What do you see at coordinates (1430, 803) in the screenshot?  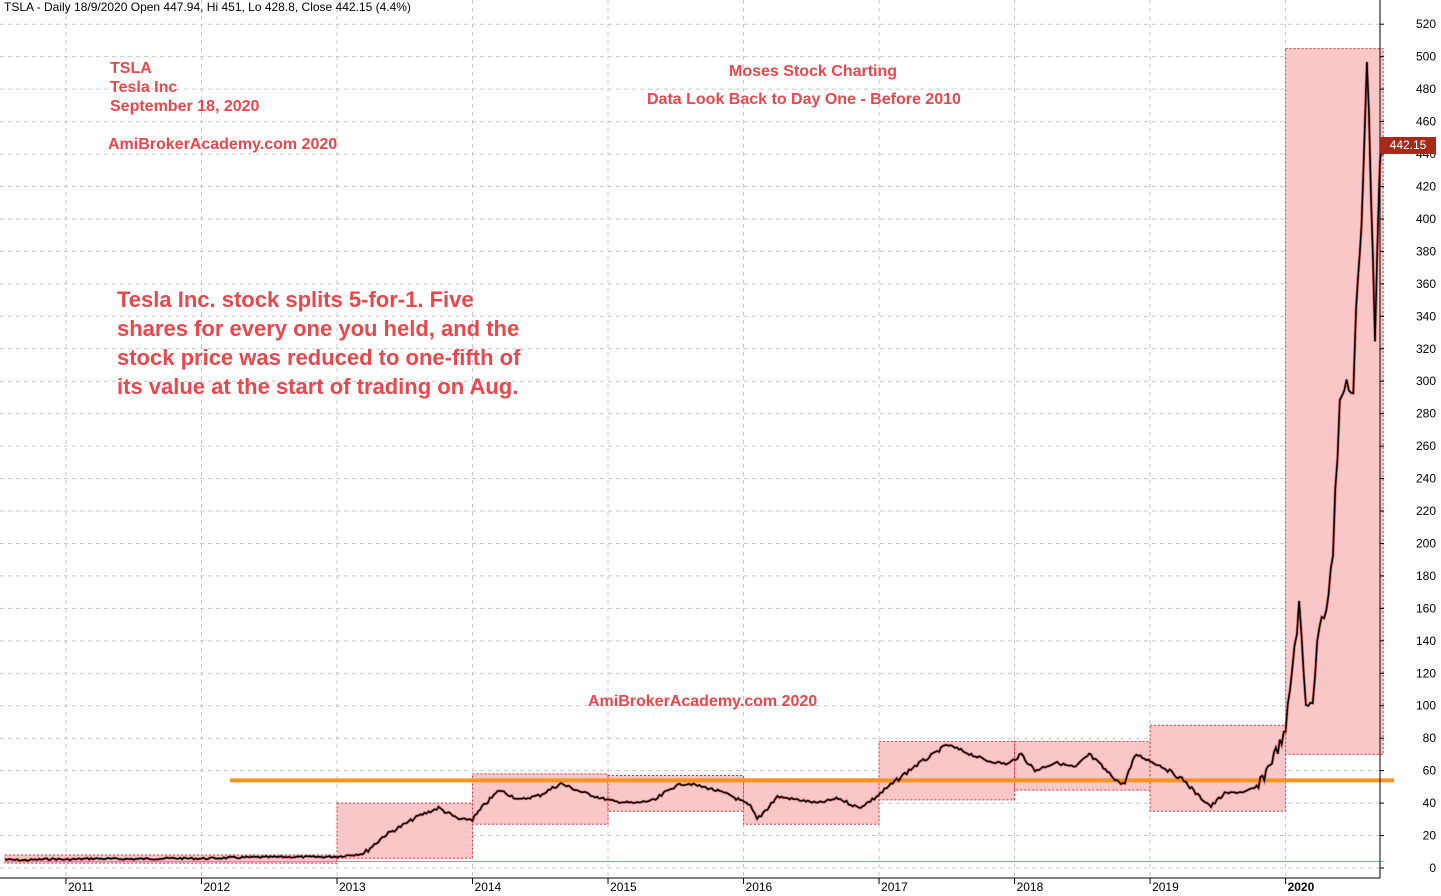 I see `y-tick-label: 40` at bounding box center [1430, 803].